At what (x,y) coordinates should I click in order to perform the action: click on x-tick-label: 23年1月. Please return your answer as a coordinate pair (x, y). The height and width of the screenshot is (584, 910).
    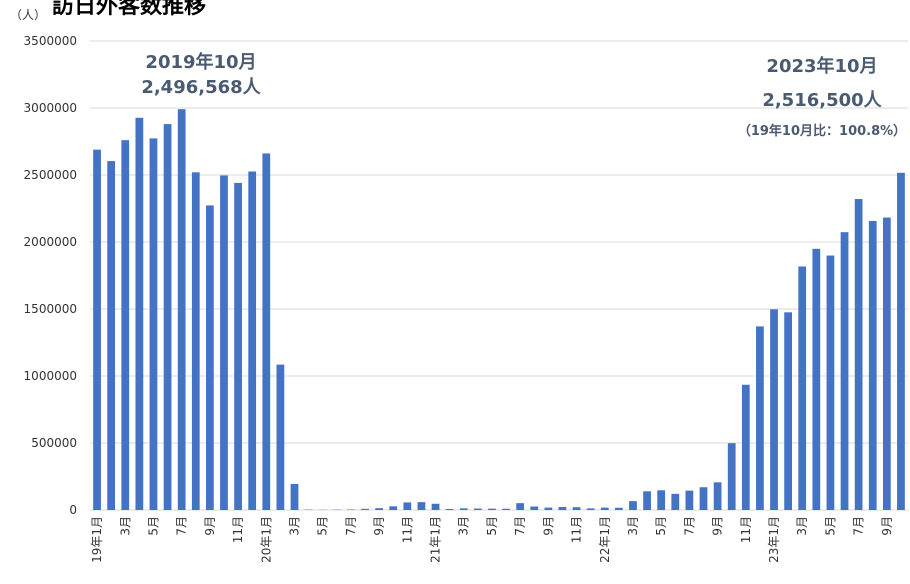
    Looking at the image, I should click on (774, 539).